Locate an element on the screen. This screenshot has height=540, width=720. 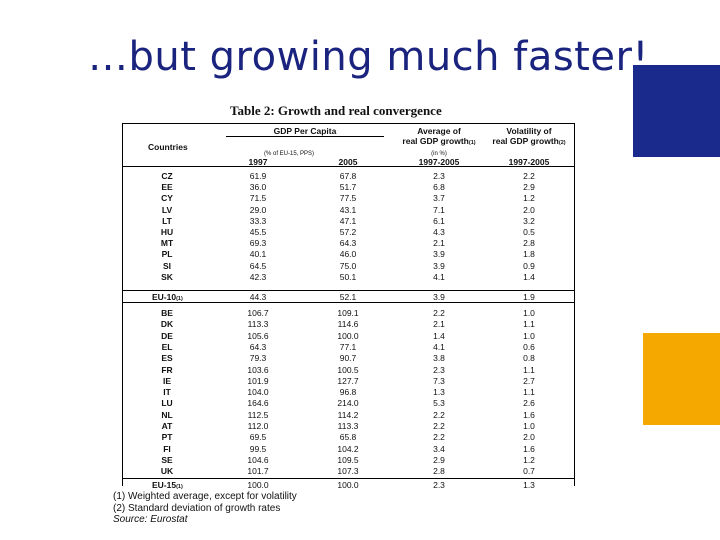
country-code: FR is located at coordinates (167, 369).